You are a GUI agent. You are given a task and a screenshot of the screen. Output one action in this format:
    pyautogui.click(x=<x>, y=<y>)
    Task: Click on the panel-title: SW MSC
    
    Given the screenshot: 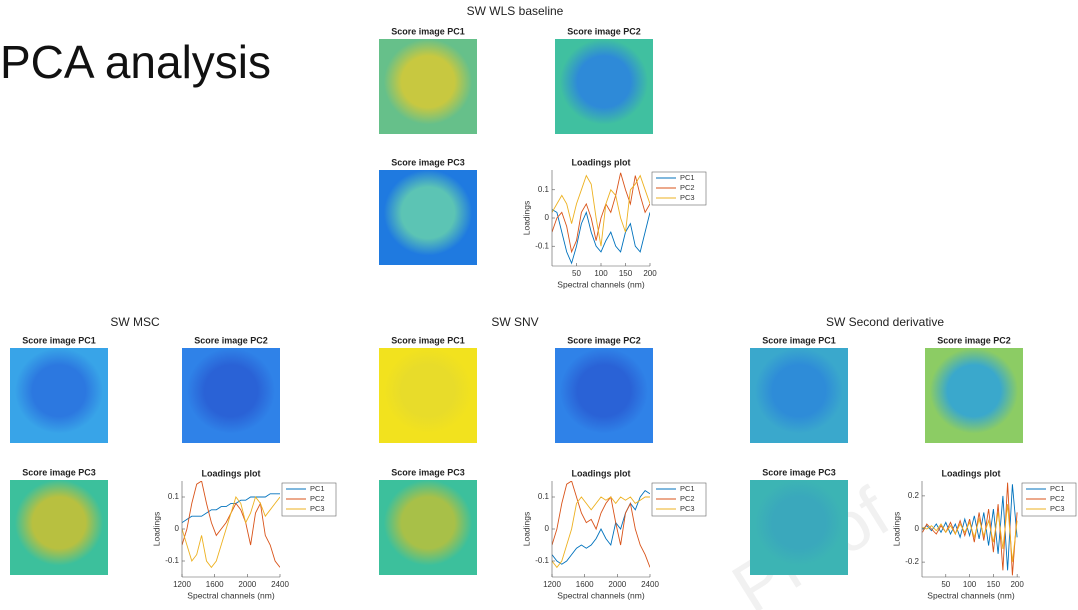 What is the action you would take?
    pyautogui.click(x=135, y=322)
    